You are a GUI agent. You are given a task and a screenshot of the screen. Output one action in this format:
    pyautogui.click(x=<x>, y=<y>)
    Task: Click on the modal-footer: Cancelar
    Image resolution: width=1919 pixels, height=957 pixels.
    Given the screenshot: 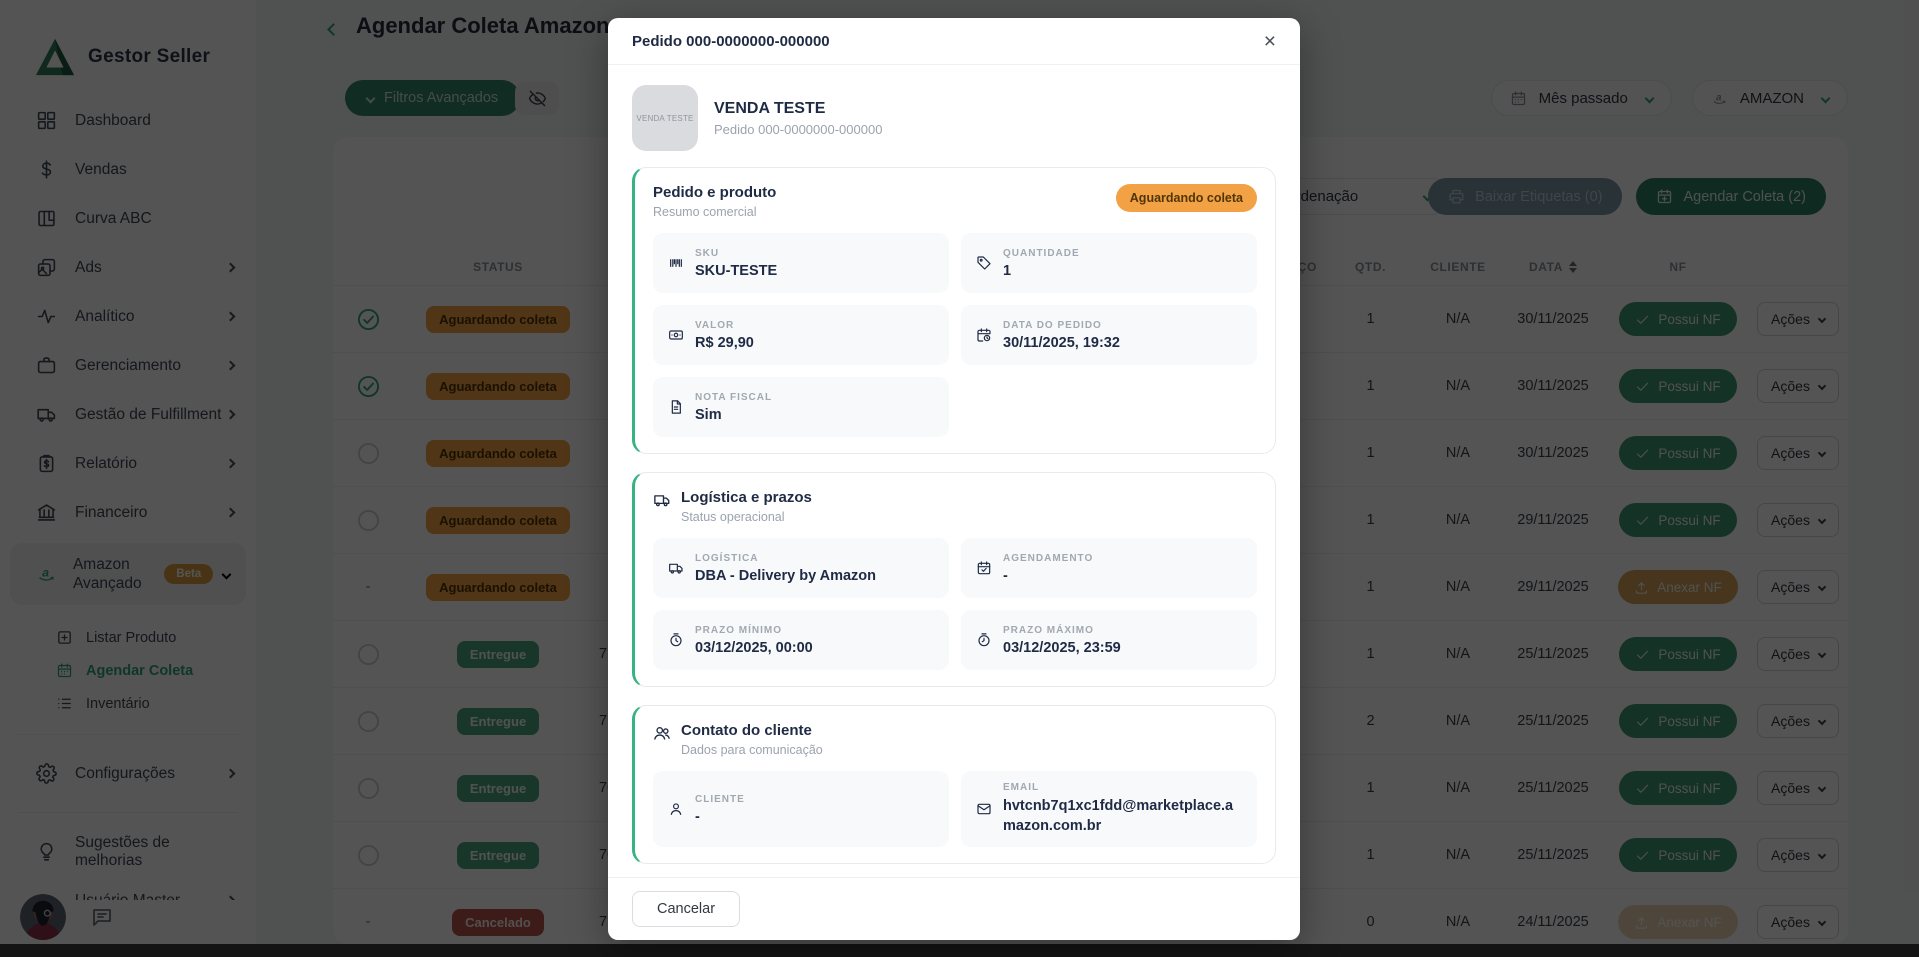 What is the action you would take?
    pyautogui.click(x=954, y=908)
    